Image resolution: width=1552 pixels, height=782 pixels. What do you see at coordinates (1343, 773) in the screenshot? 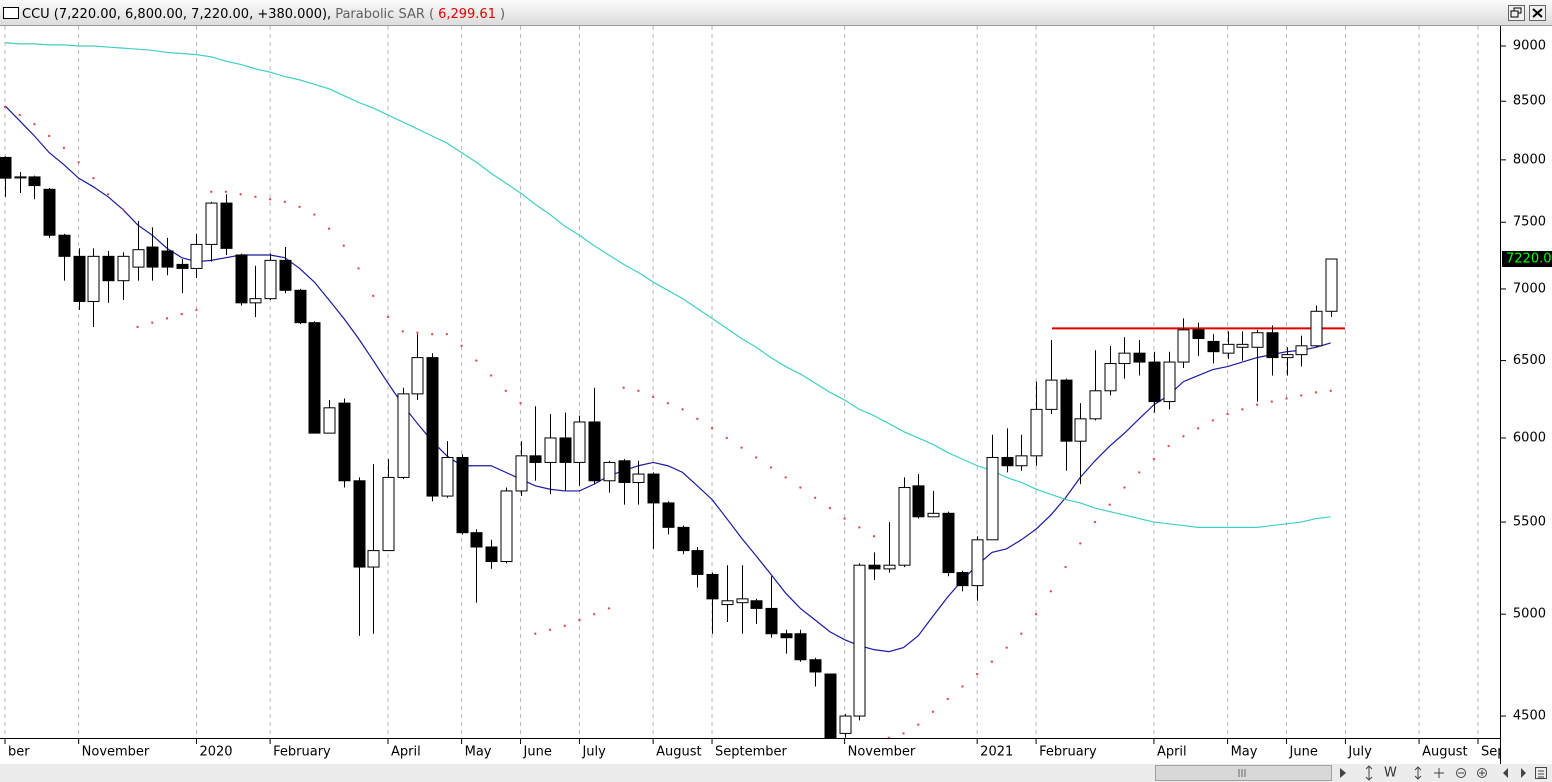
I see `scroll-right` at bounding box center [1343, 773].